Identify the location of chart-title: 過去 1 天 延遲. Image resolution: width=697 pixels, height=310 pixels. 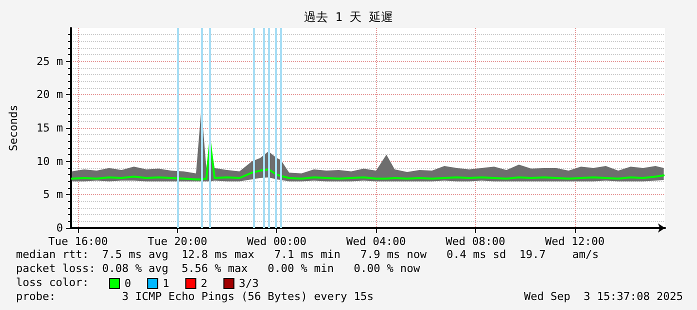
(348, 17).